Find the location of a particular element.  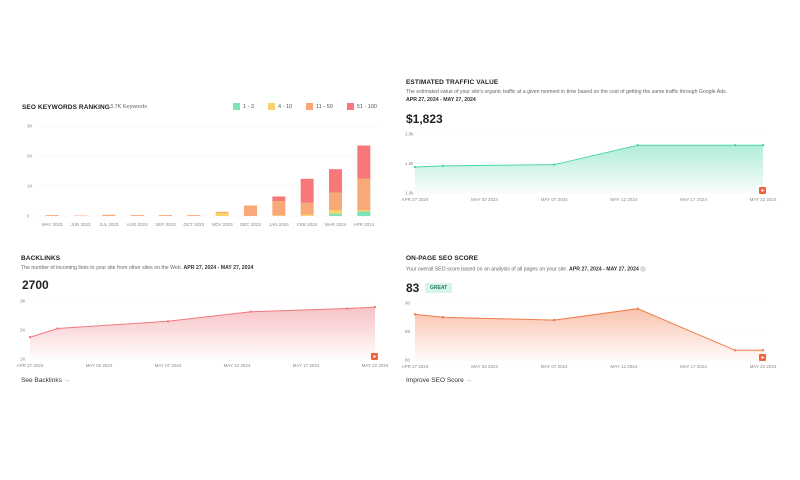

legend-item: 1 - 3 is located at coordinates (243, 106).